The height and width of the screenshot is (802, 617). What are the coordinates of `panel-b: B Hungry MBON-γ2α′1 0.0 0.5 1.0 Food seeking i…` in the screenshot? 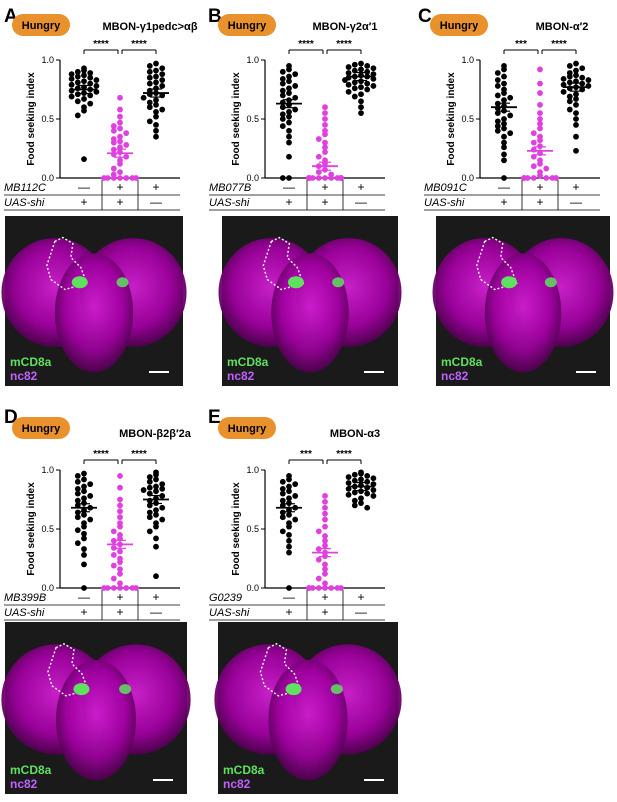 It's located at (305, 196).